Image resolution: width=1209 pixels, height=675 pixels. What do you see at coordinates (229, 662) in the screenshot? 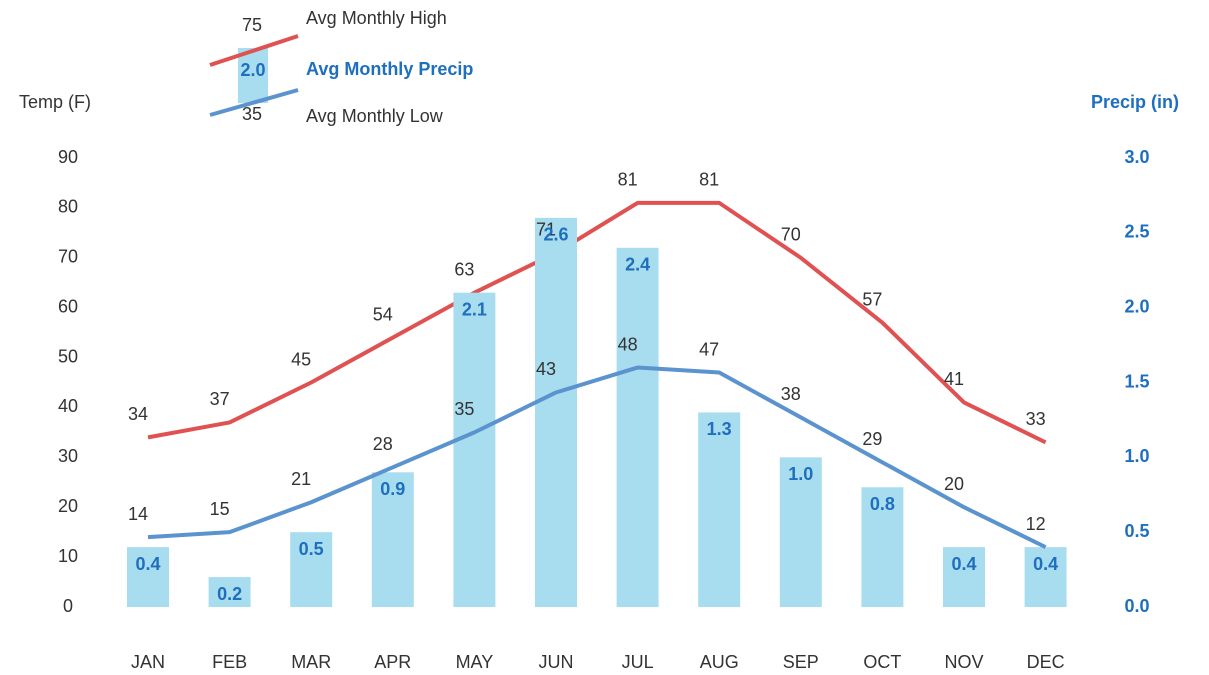
I see `x-tick-label: FEB` at bounding box center [229, 662].